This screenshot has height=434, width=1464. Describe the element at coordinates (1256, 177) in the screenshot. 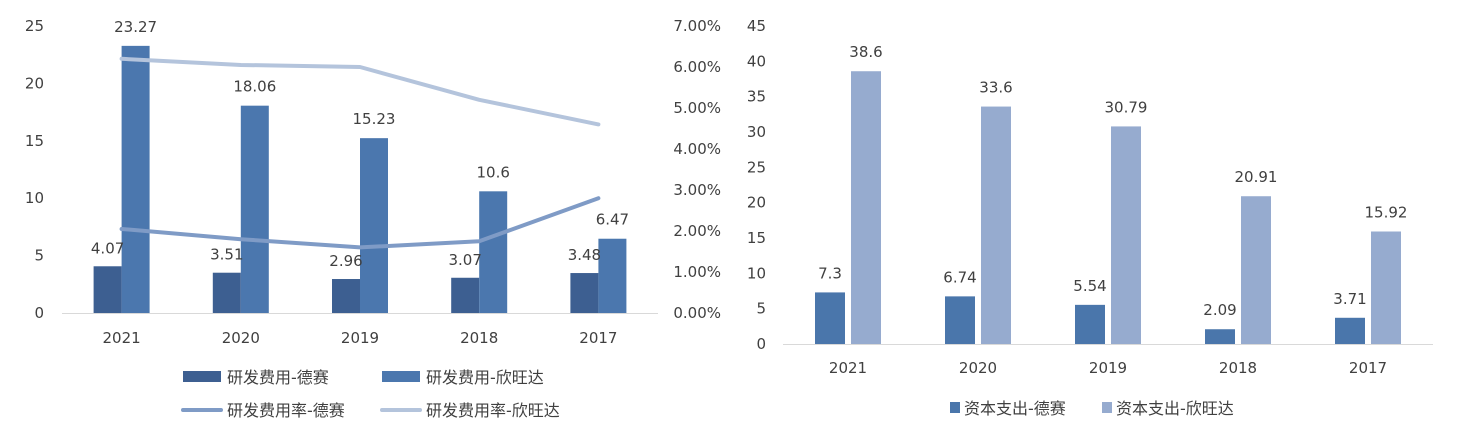

I see `c2-data-label: 20.91` at that location.